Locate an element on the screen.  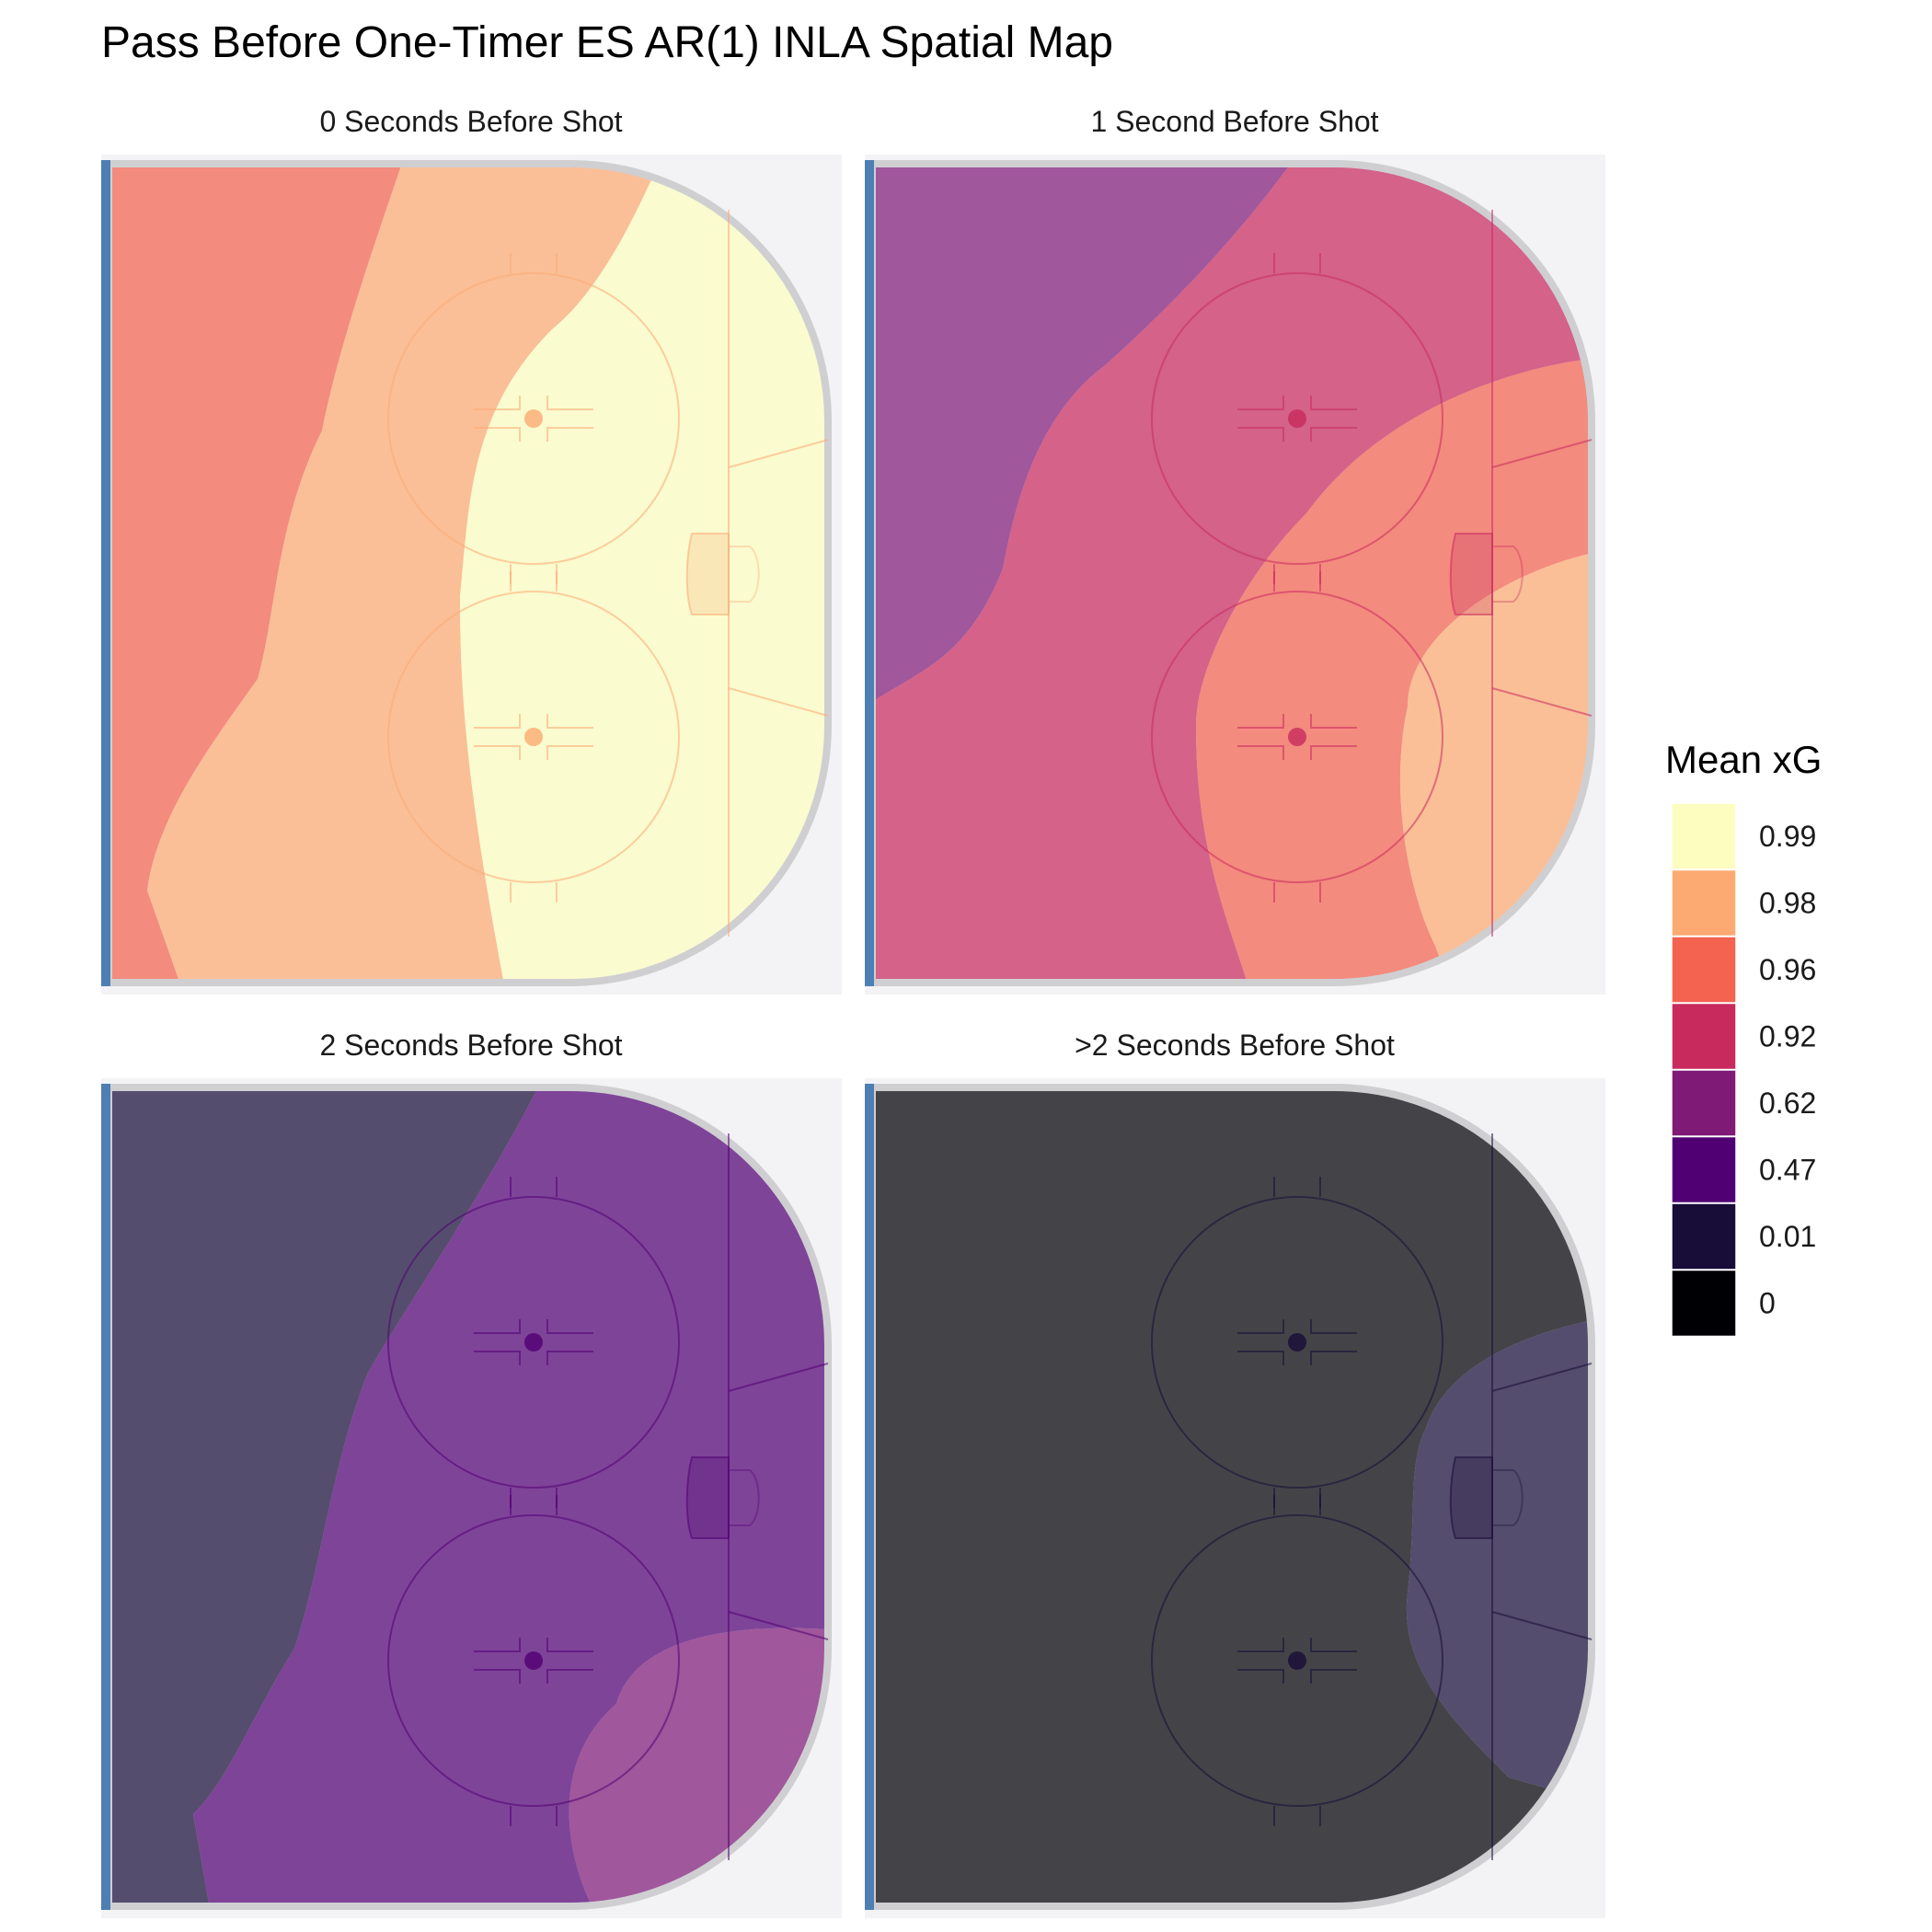
region-0.47 is located at coordinates (510, 1496).